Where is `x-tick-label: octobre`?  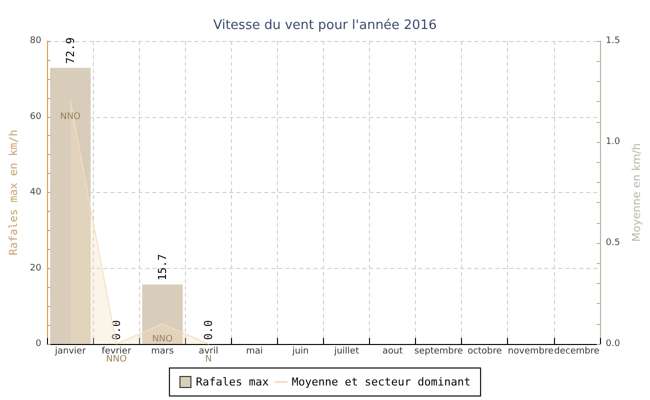
x-tick-label: octobre is located at coordinates (485, 351).